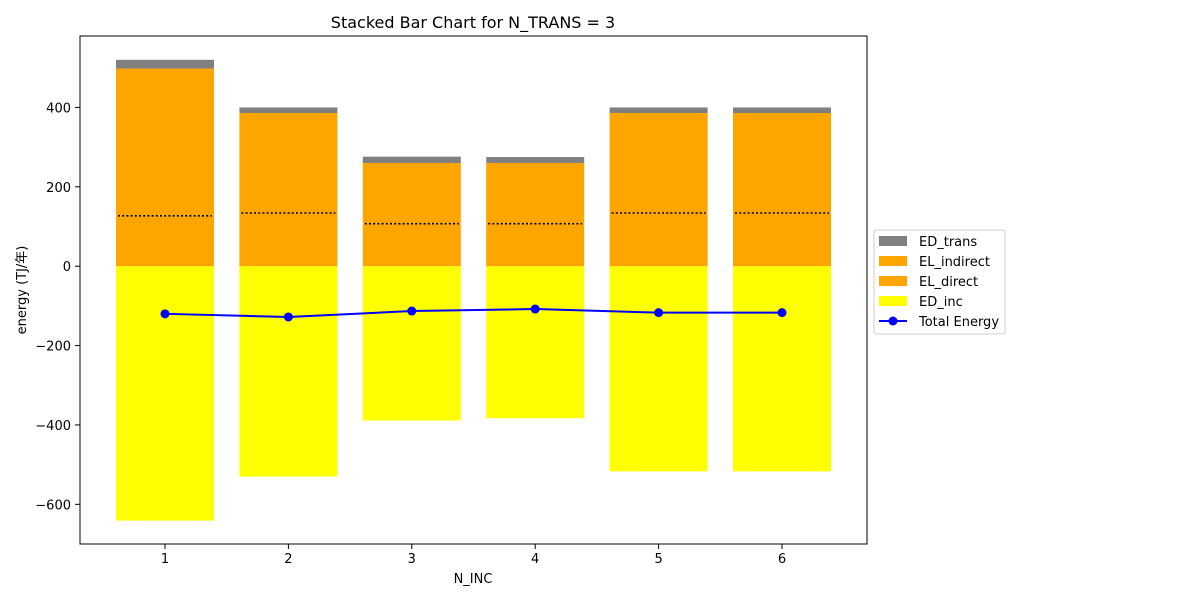  Describe the element at coordinates (22, 290) in the screenshot. I see `y-axis-label: energy (TJ/年)` at that location.